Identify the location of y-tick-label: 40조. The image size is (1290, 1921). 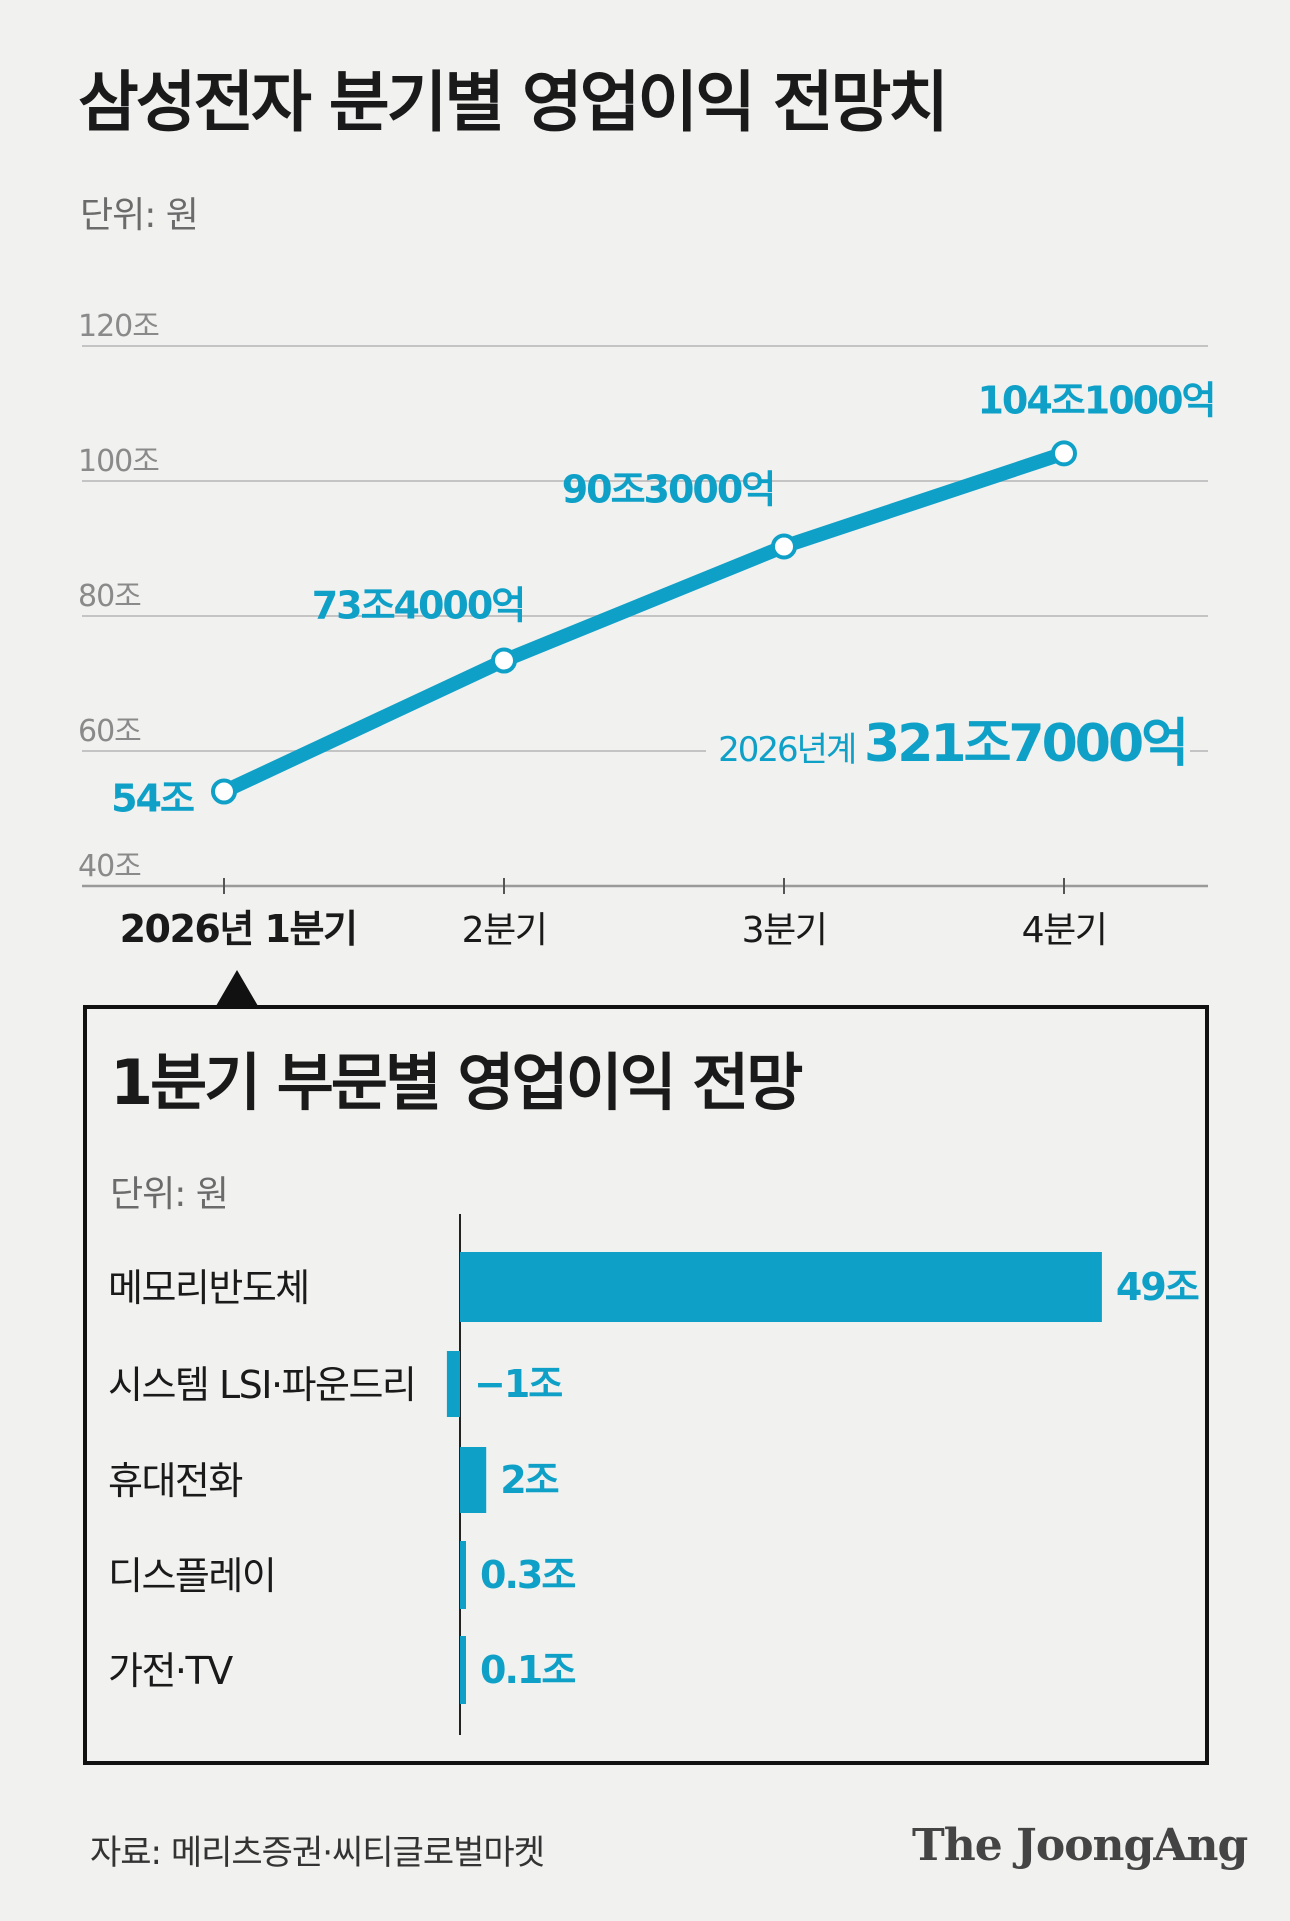
(109, 866).